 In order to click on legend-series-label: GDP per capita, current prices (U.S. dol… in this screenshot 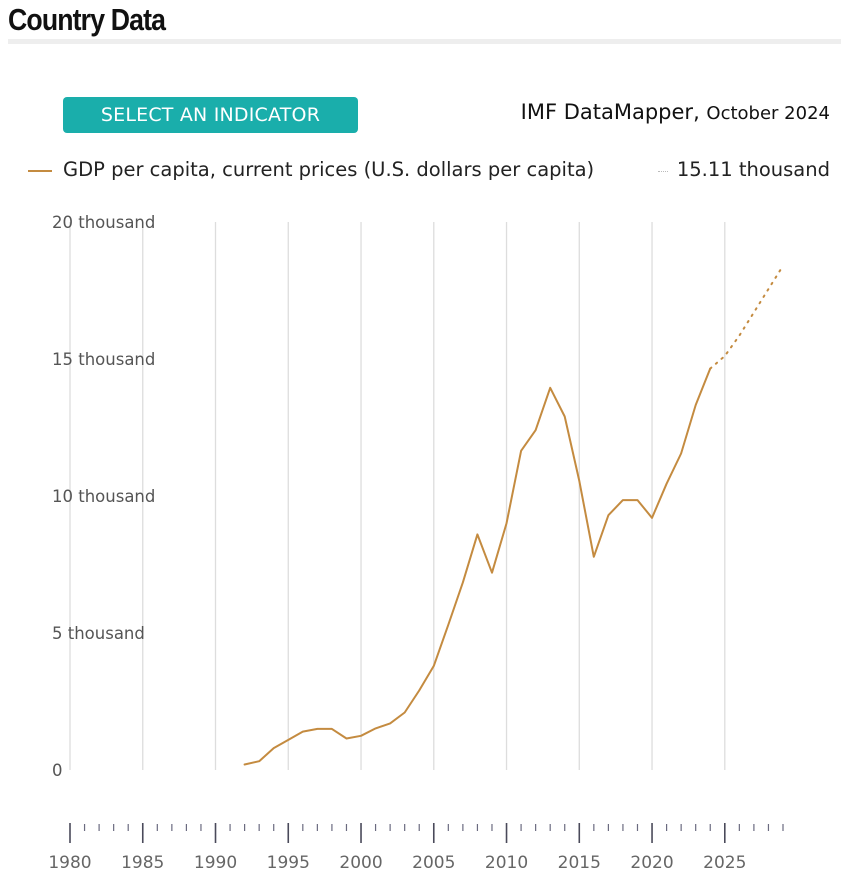, I will do `click(329, 169)`.